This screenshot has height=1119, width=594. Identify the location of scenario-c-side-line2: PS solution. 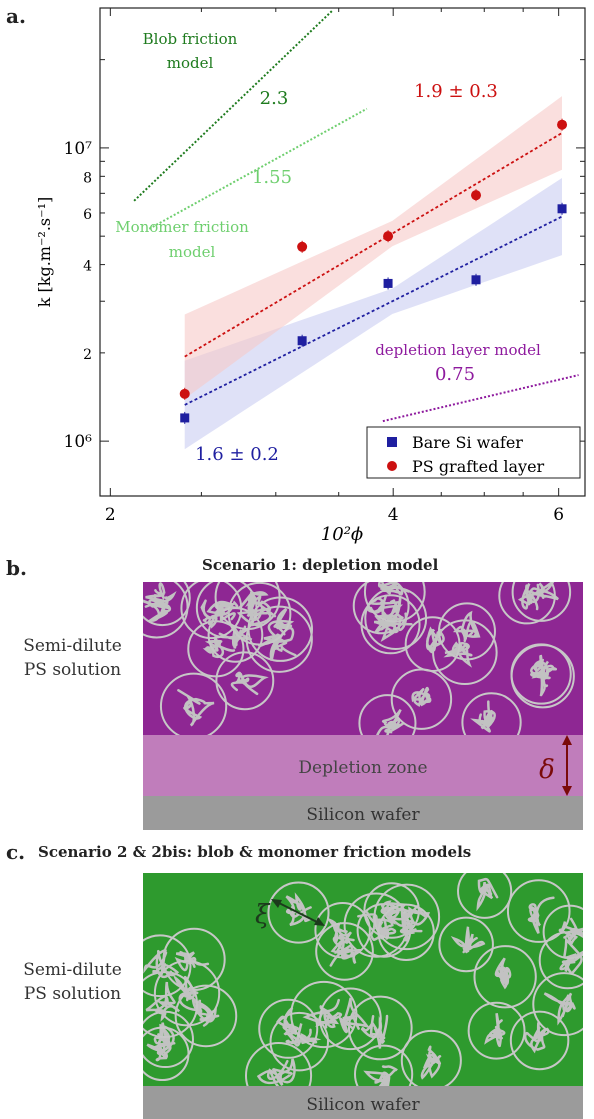
(72, 994).